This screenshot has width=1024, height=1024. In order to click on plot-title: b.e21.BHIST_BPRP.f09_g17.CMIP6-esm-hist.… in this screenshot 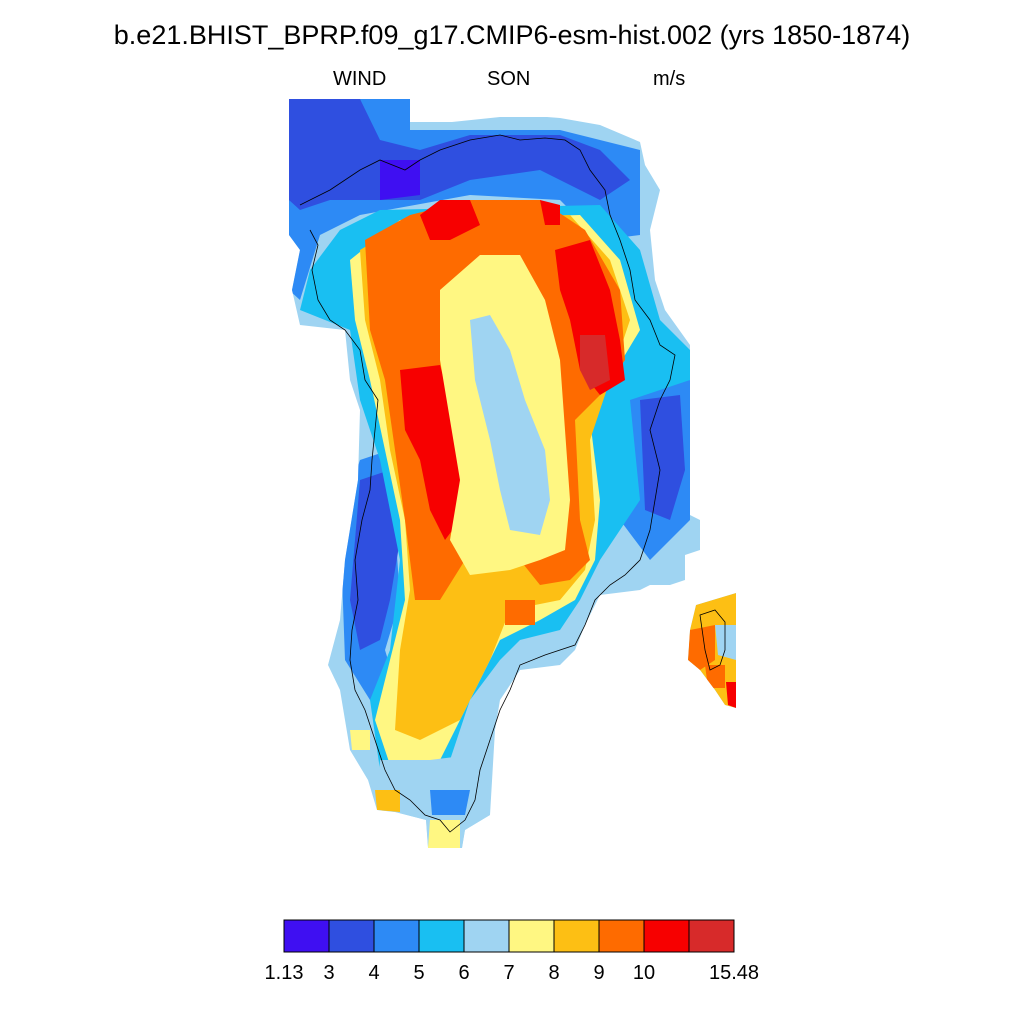, I will do `click(512, 35)`.